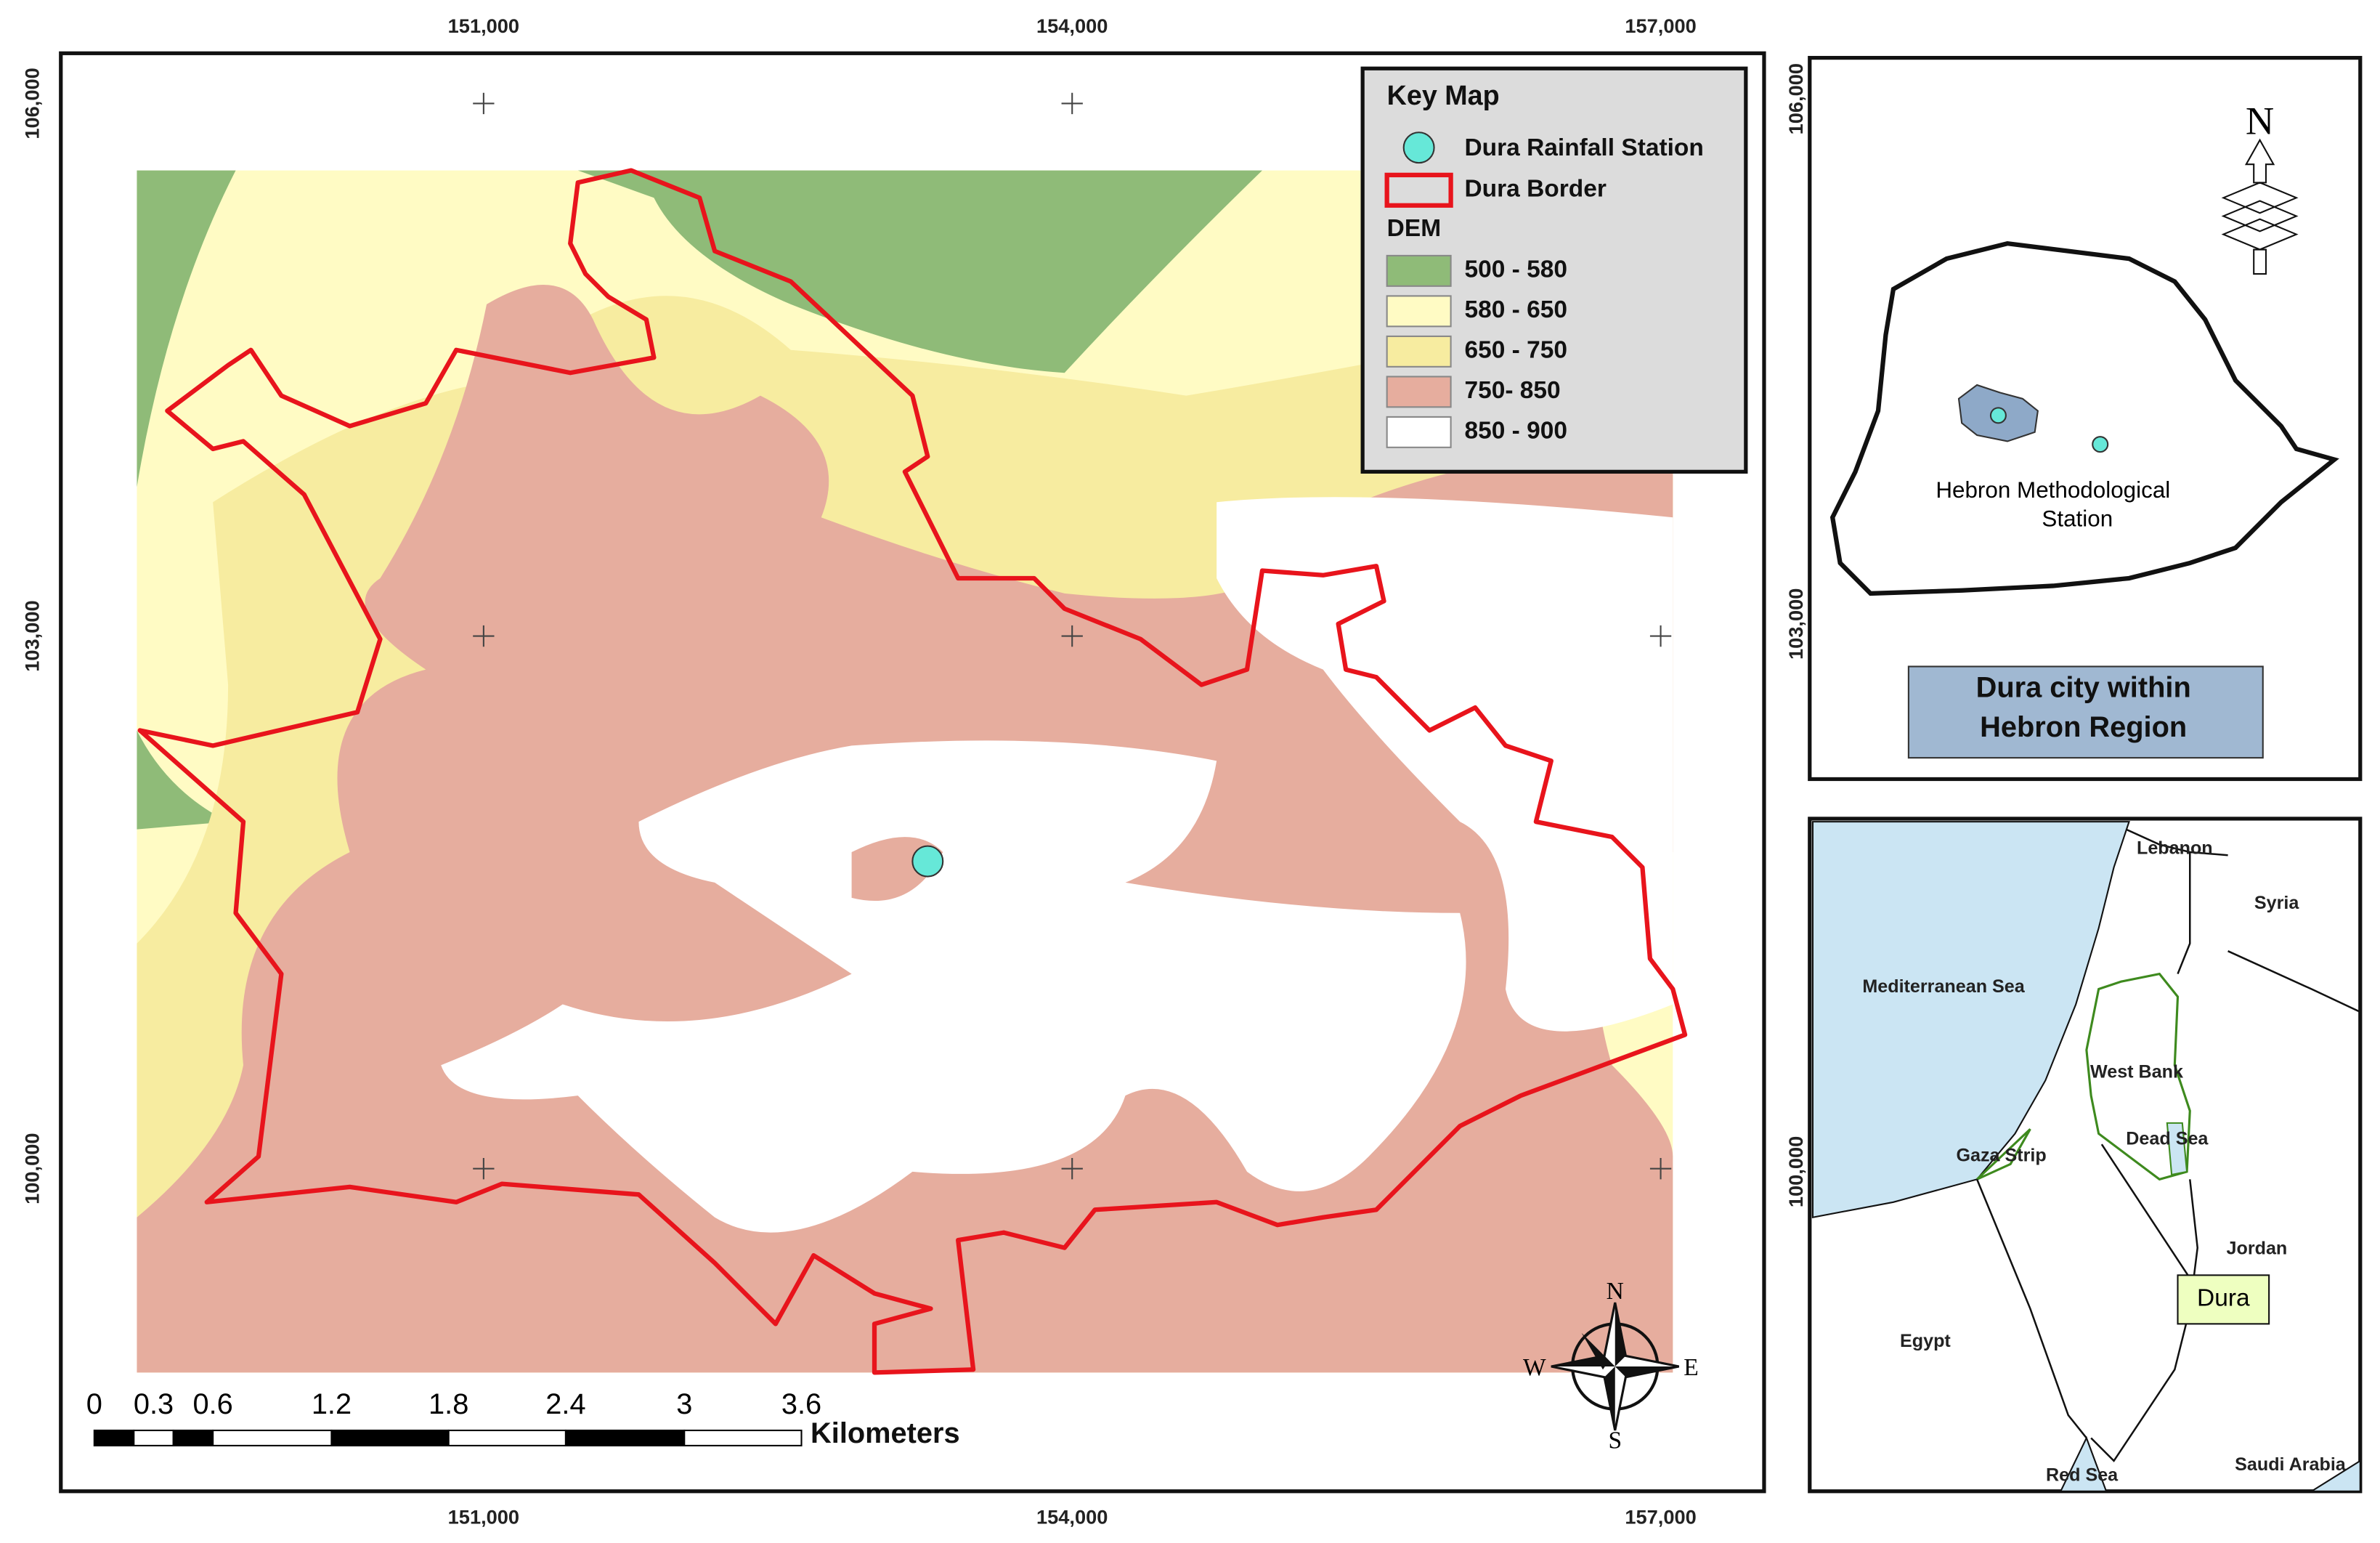  I want to click on compass: N S E W, so click(1611, 1366).